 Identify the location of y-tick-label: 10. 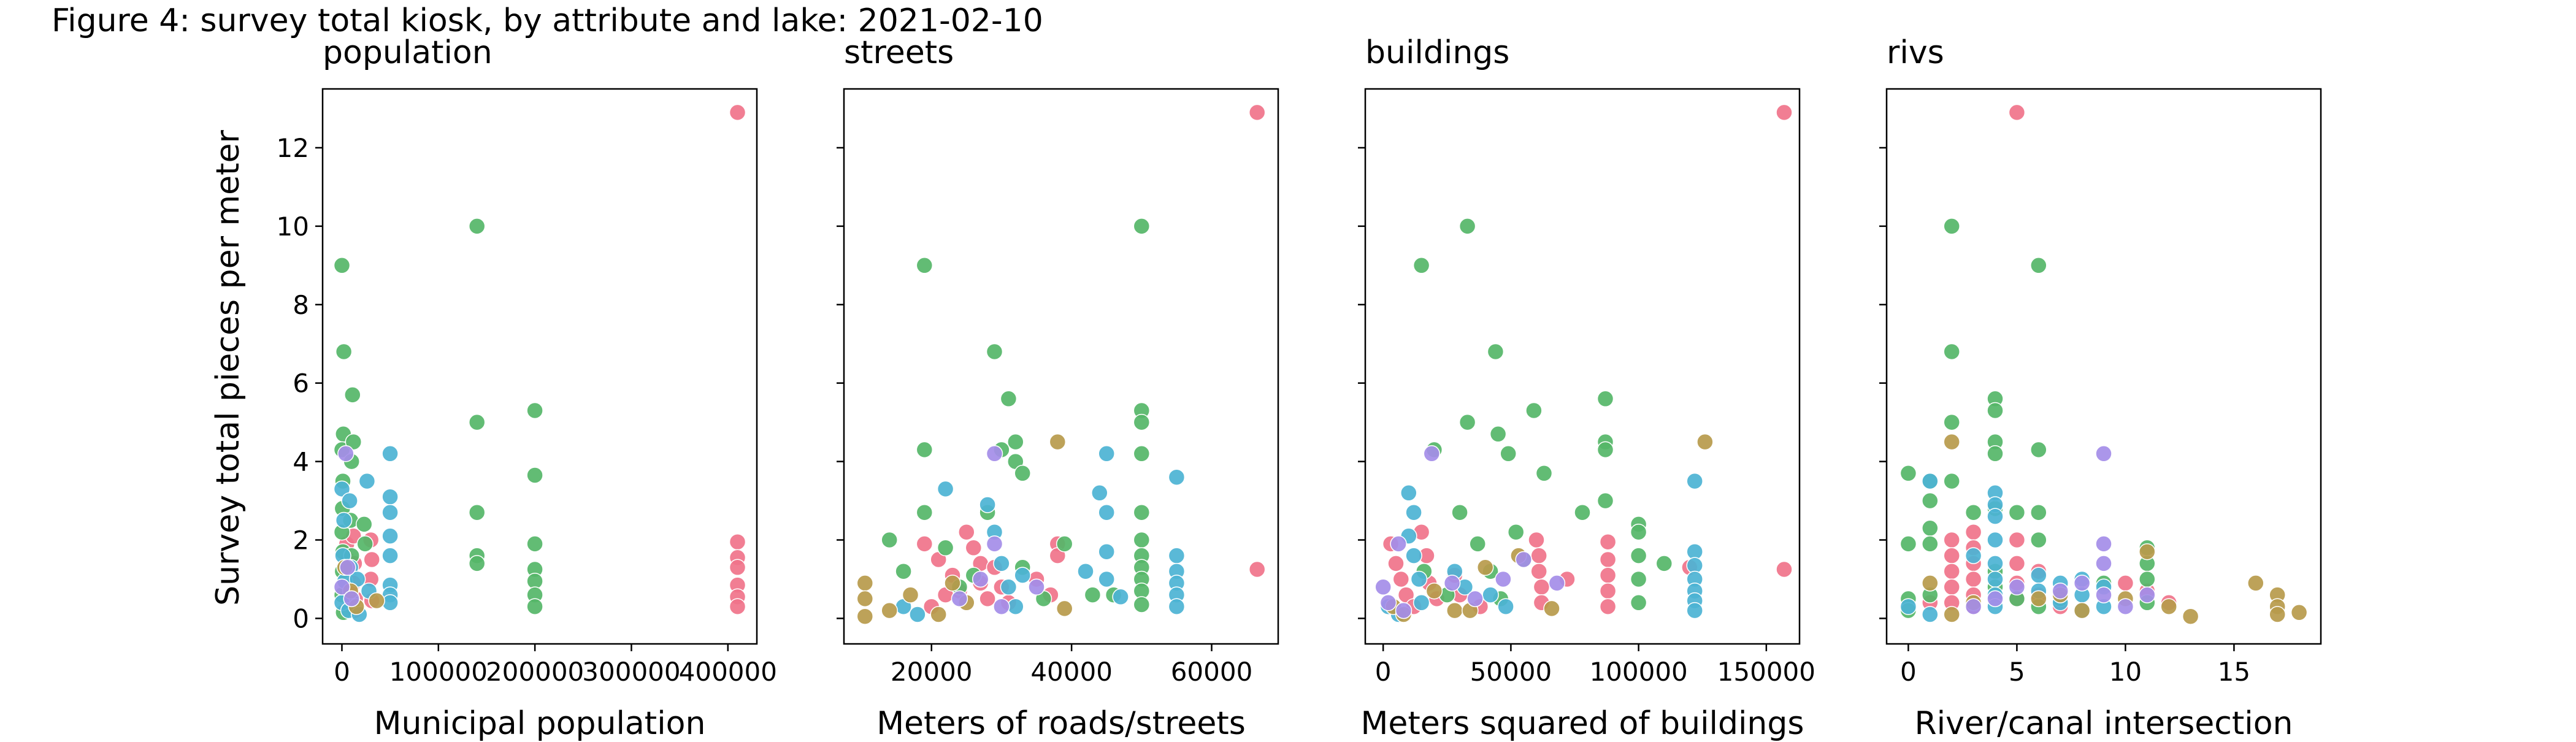
(293, 227).